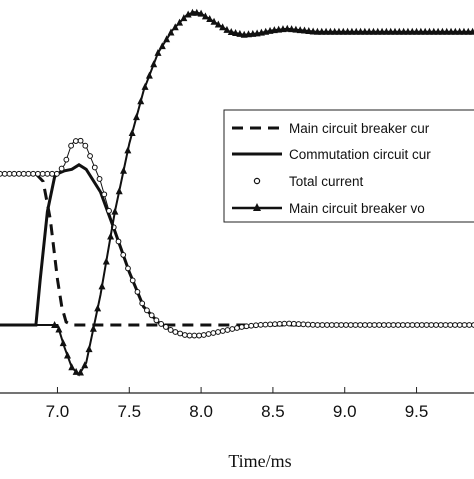 The image size is (474, 479). Describe the element at coordinates (129, 411) in the screenshot. I see `x-tick-label: 7.5` at that location.